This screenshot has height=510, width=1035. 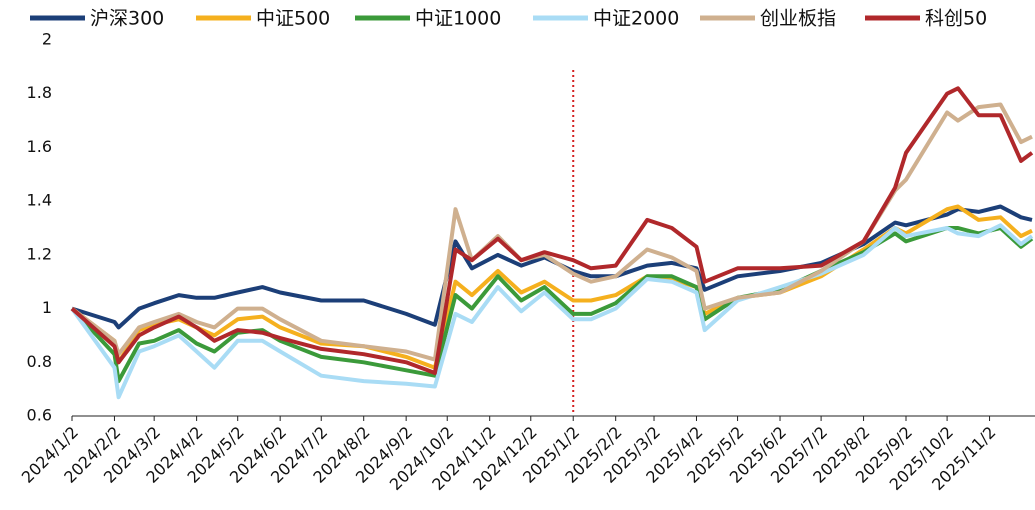 I want to click on y-tick-label: 1, so click(x=47, y=307).